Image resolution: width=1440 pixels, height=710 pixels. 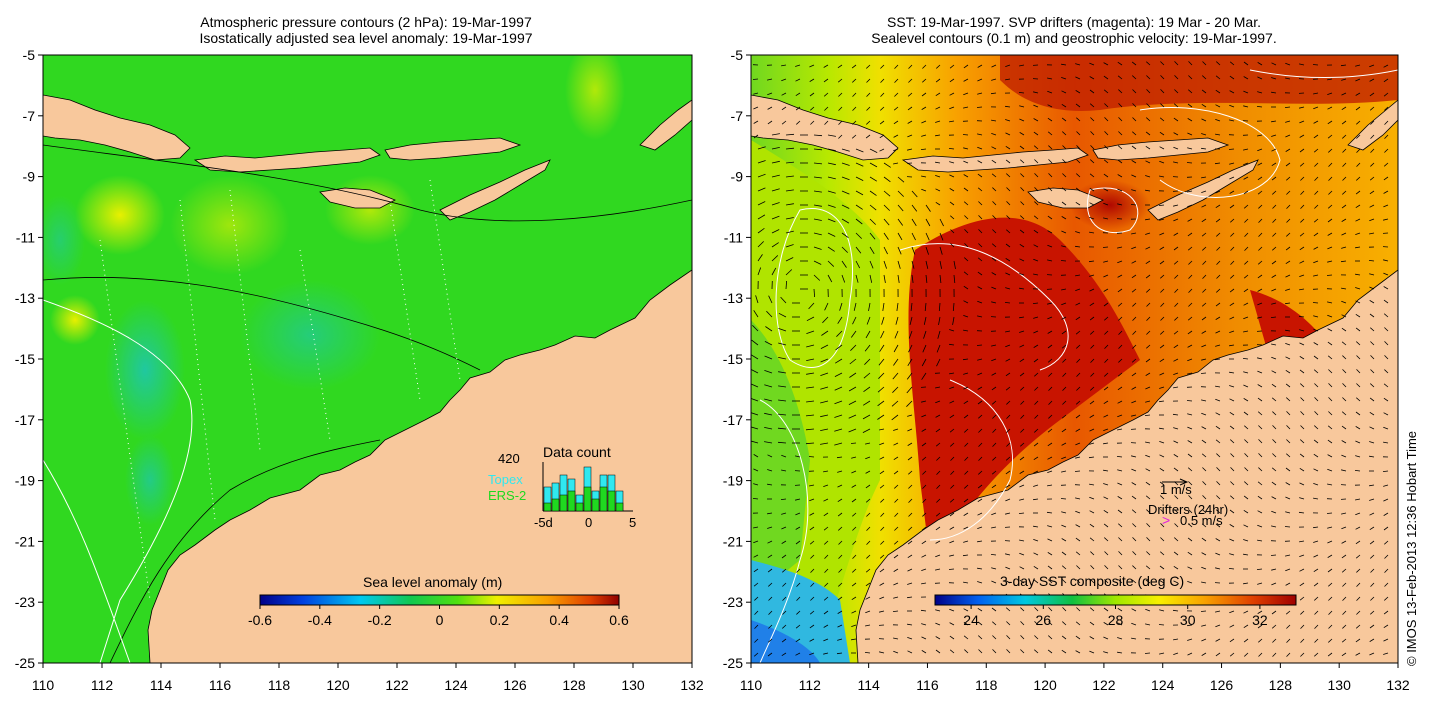 What do you see at coordinates (1323, 73) in the screenshot?
I see `sealevel-contour` at bounding box center [1323, 73].